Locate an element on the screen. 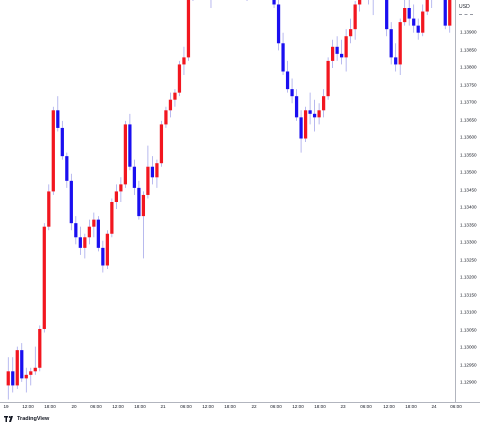 The height and width of the screenshot is (426, 480). currency-label: USD is located at coordinates (464, 7).